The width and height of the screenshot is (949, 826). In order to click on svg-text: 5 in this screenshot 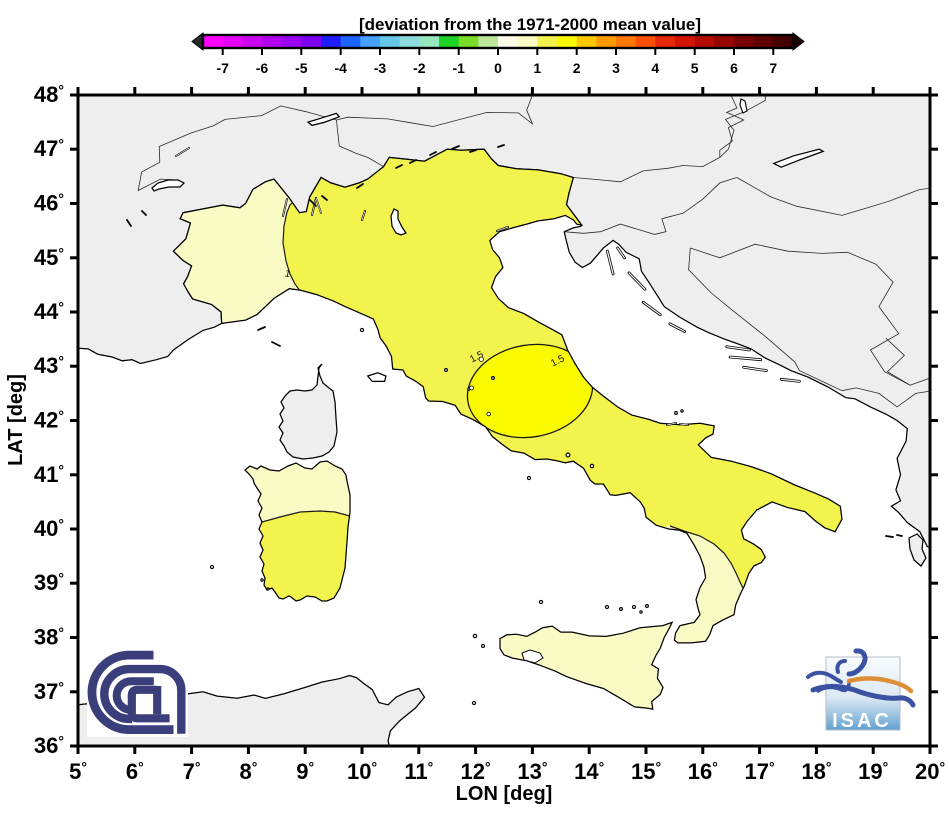, I will do `click(695, 68)`.